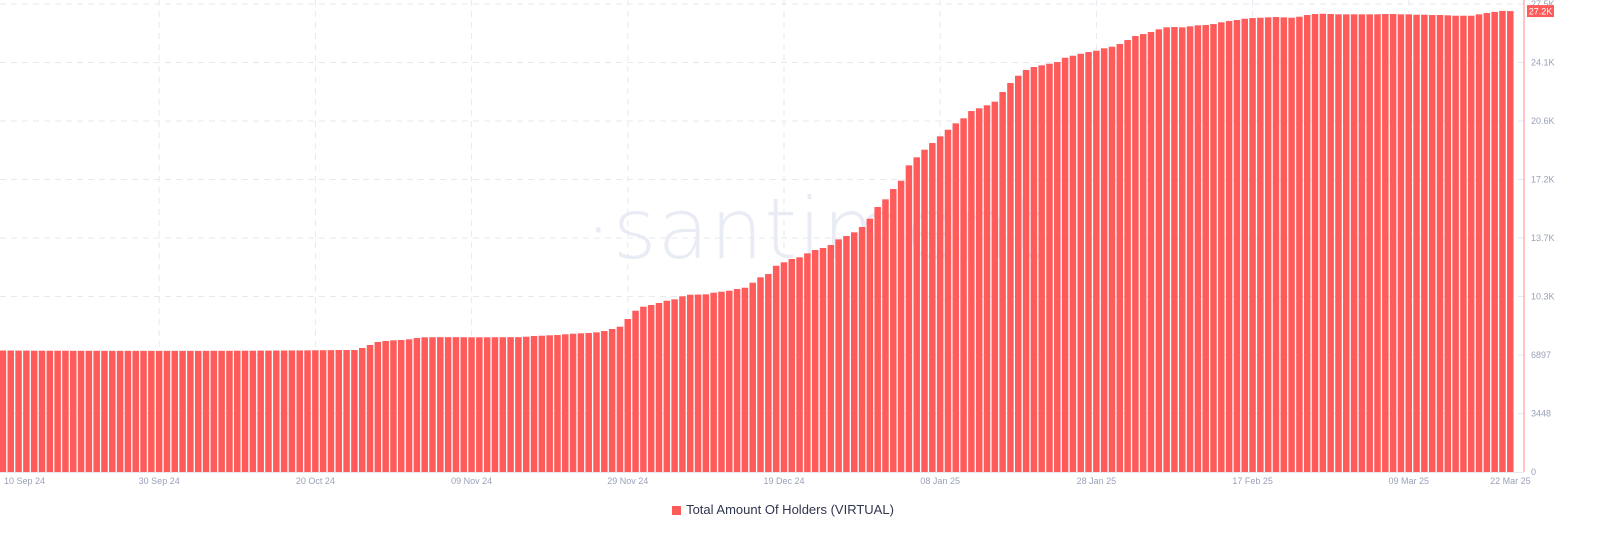  I want to click on x-tick-label: 28 Jan 25, so click(1097, 481).